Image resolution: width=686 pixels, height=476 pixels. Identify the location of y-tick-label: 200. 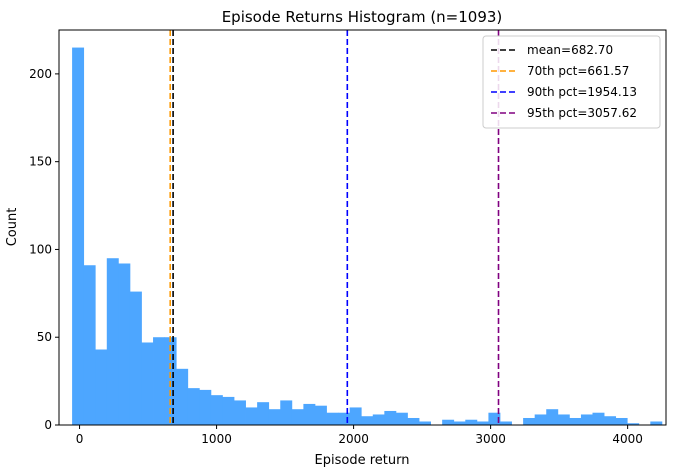
(40, 74).